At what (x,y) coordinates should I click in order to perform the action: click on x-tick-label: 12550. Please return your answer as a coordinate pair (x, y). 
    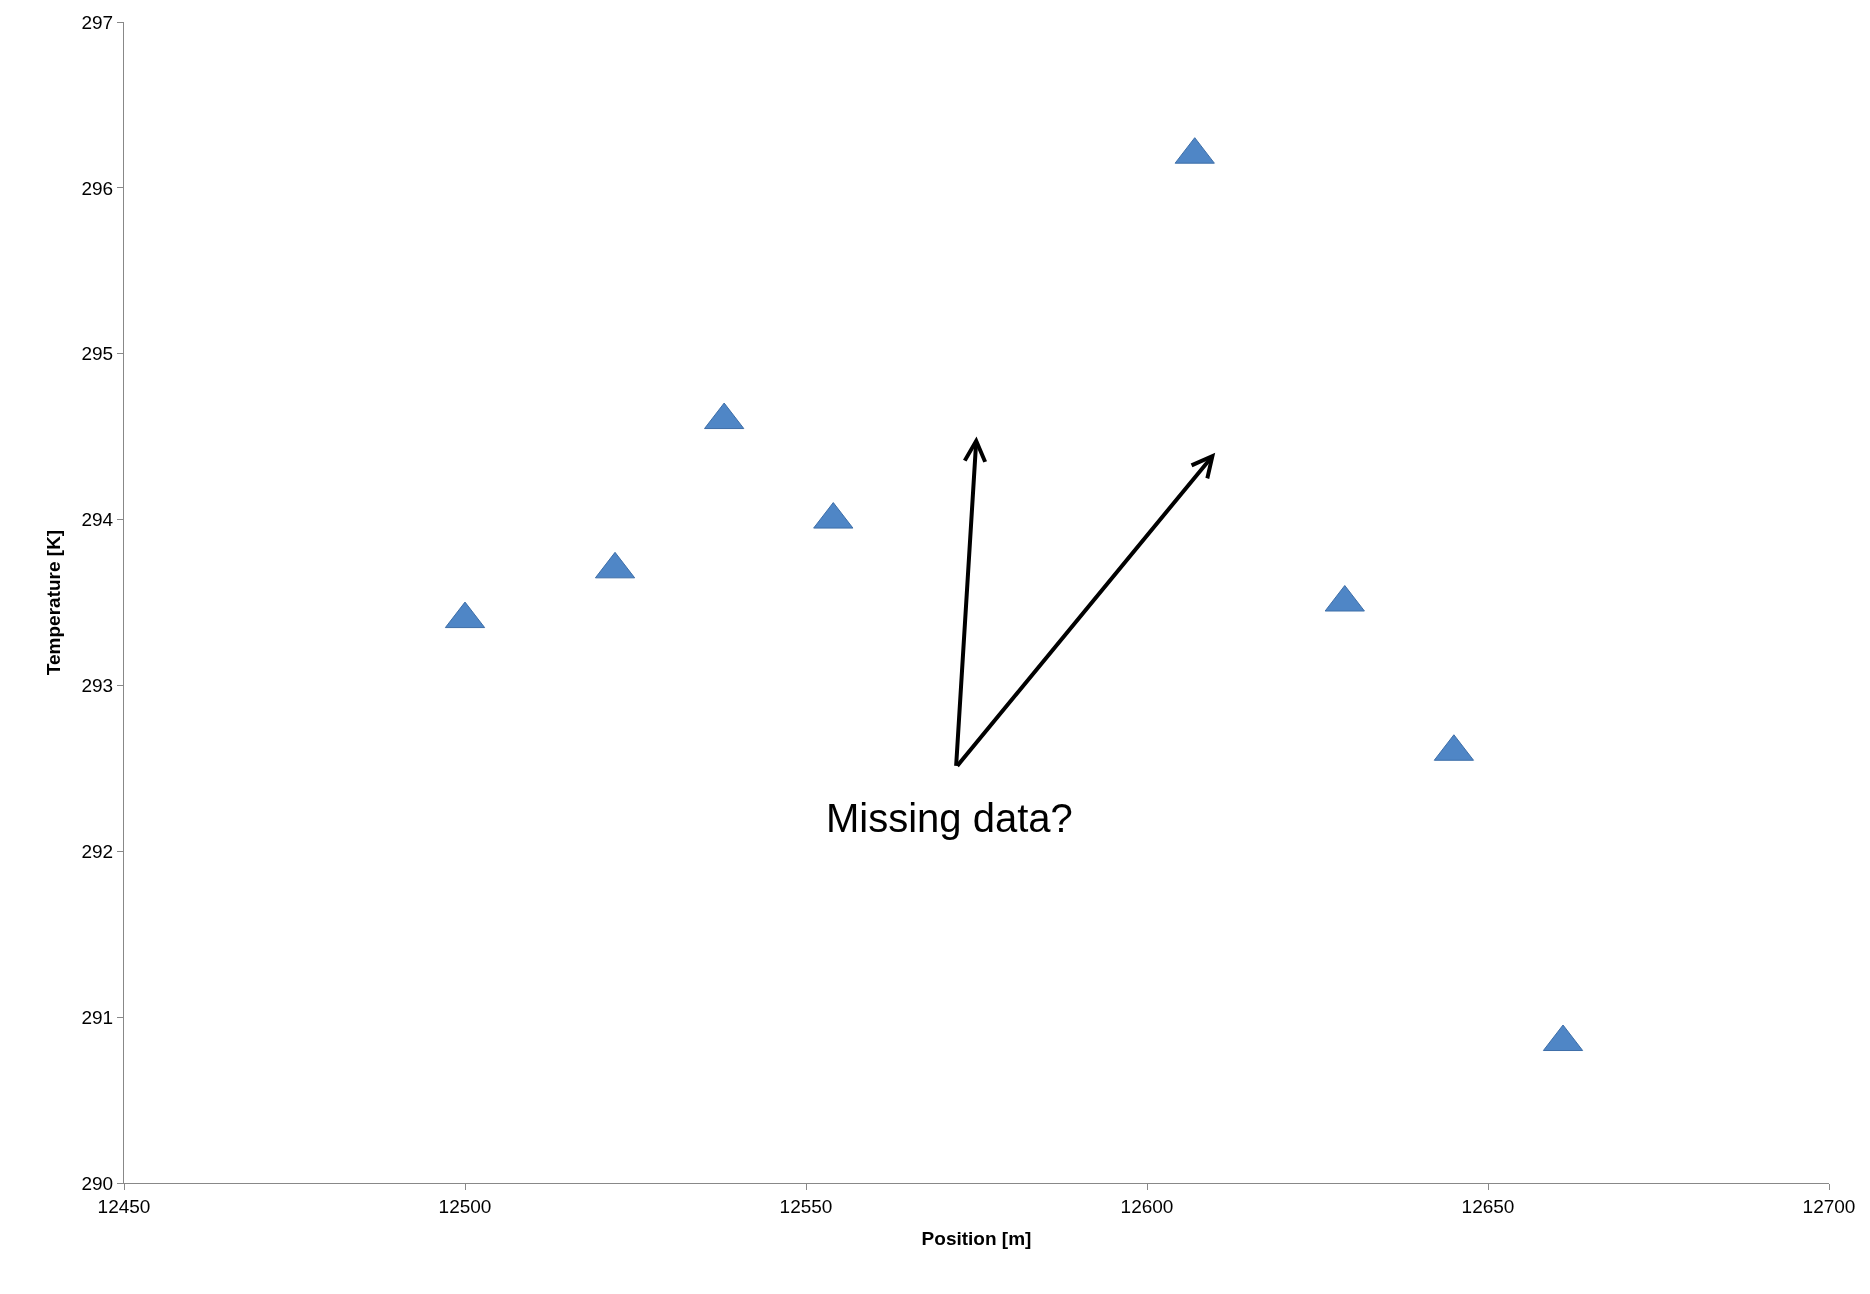
    Looking at the image, I should click on (806, 1206).